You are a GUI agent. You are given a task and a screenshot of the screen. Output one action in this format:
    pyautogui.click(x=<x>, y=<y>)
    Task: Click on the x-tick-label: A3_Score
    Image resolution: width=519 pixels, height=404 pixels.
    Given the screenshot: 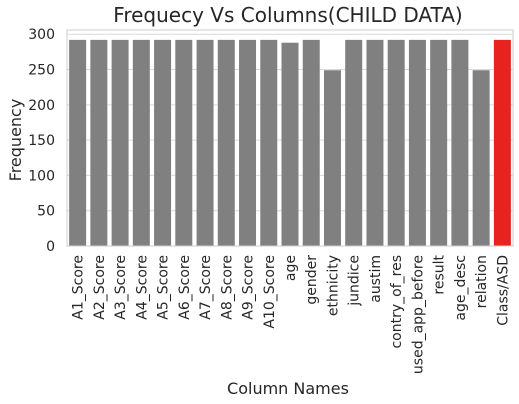 What is the action you would take?
    pyautogui.click(x=121, y=287)
    